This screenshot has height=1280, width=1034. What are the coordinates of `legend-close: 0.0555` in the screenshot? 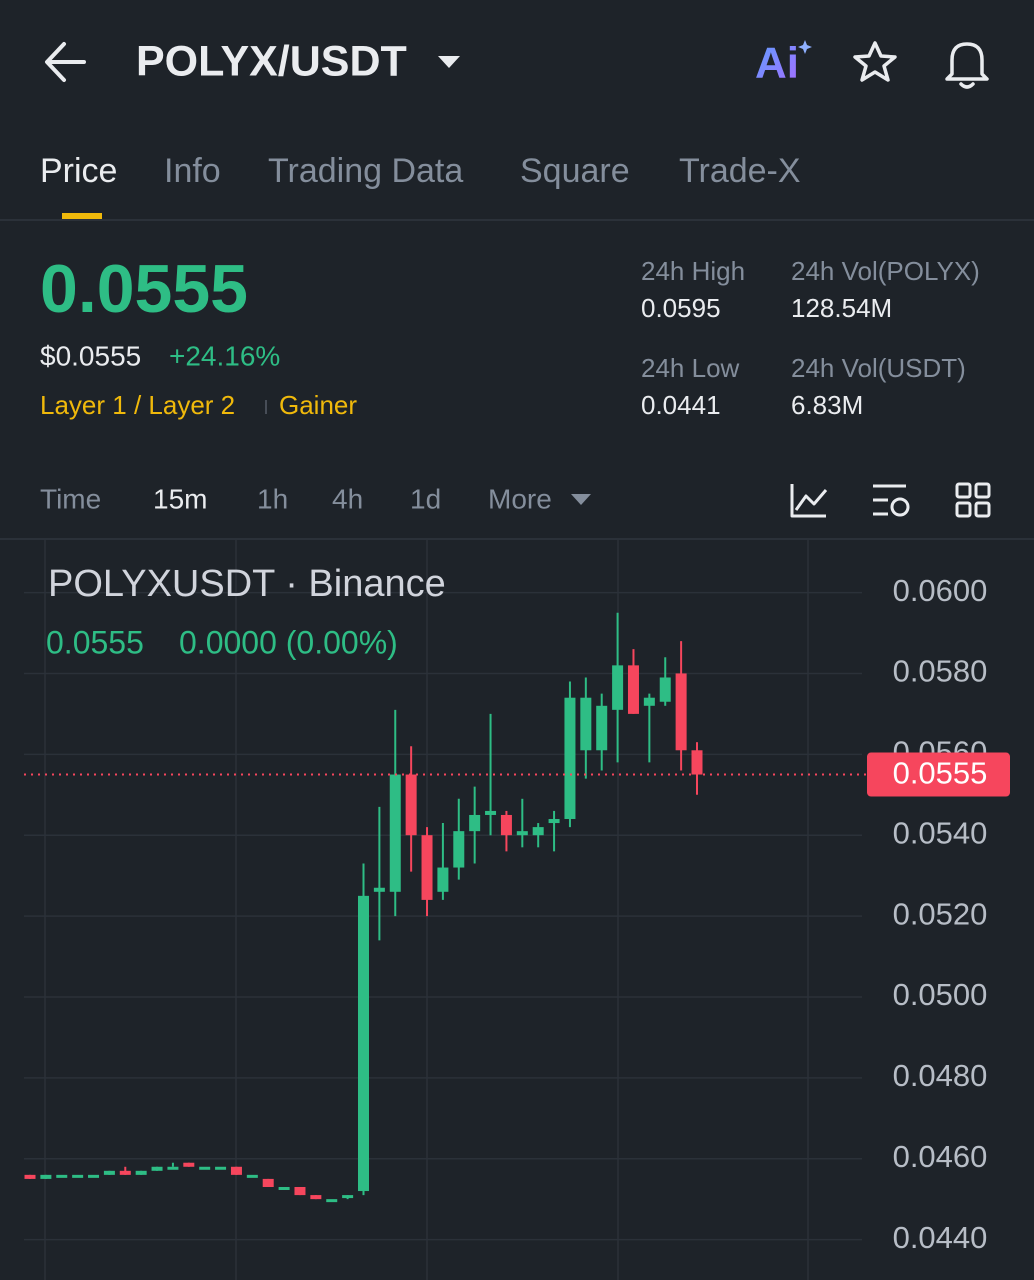 It's located at (95, 642).